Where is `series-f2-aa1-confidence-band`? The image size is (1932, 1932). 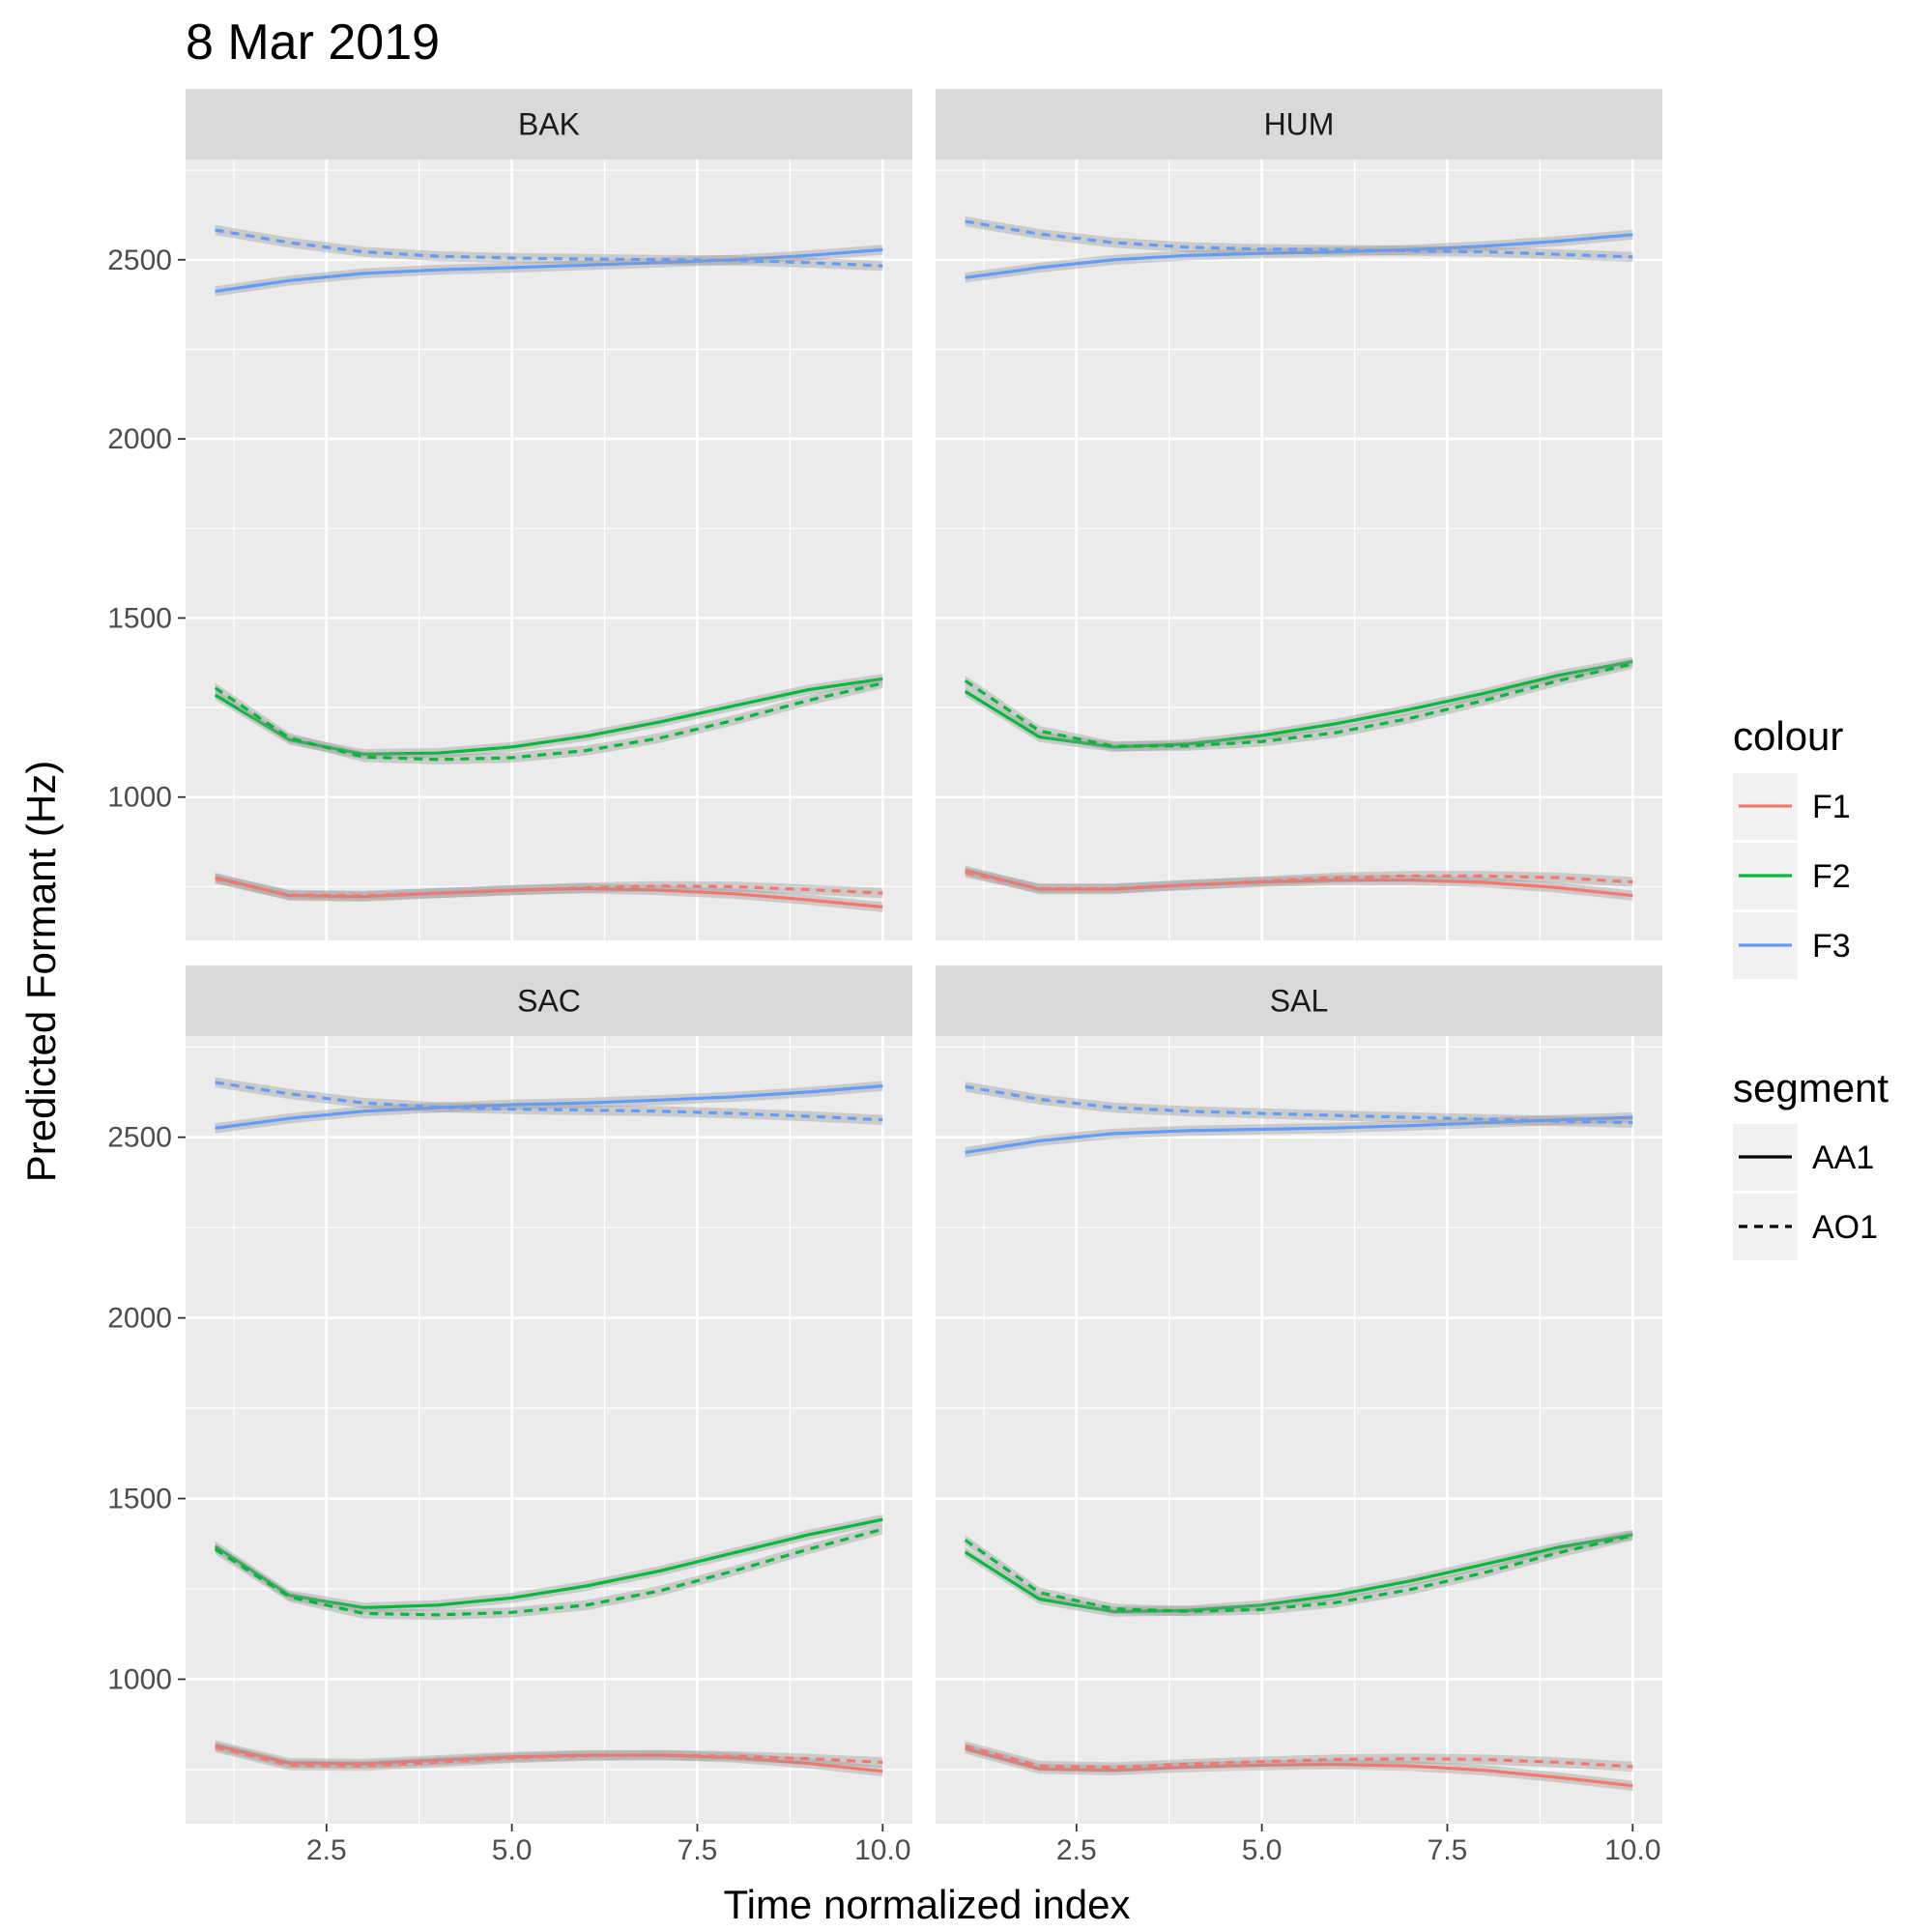
series-f2-aa1-confidence-band is located at coordinates (1299, 704).